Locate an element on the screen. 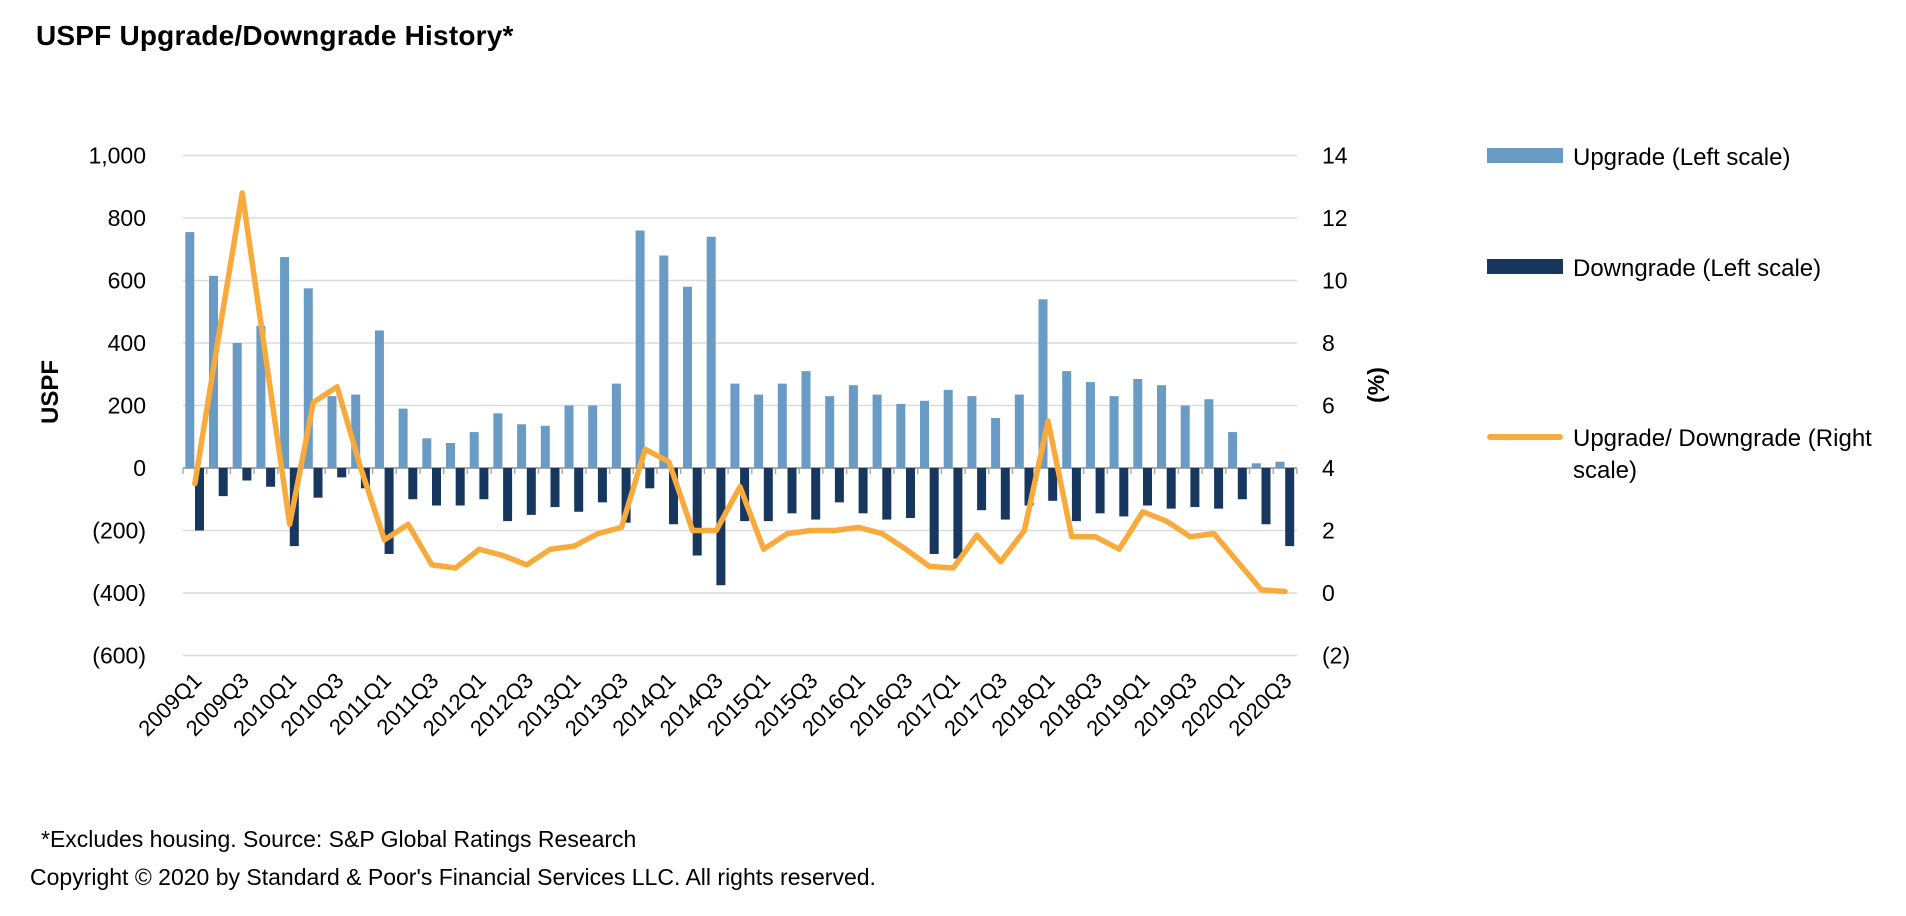 Image resolution: width=1906 pixels, height=916 pixels. downgrade-swatch-icon is located at coordinates (1525, 266).